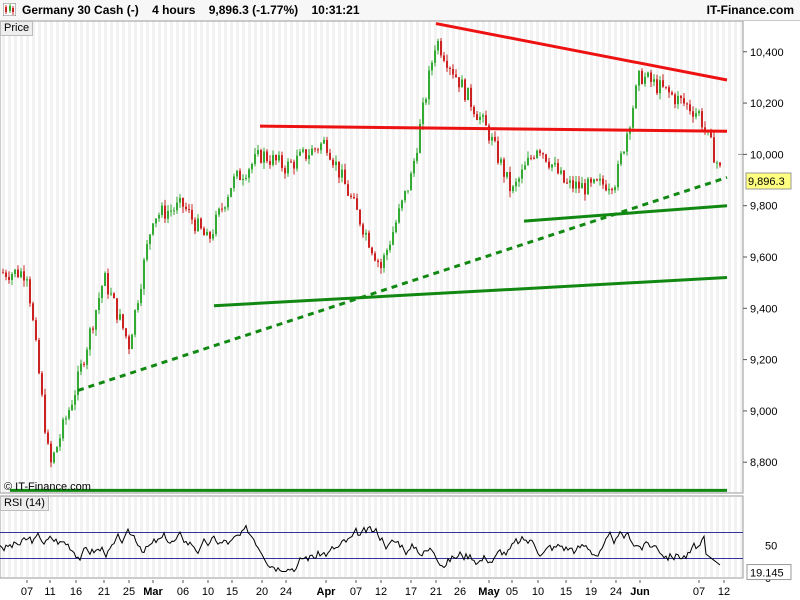 Image resolution: width=800 pixels, height=600 pixels. I want to click on rsi-pane-label: RSI (14), so click(24, 503).